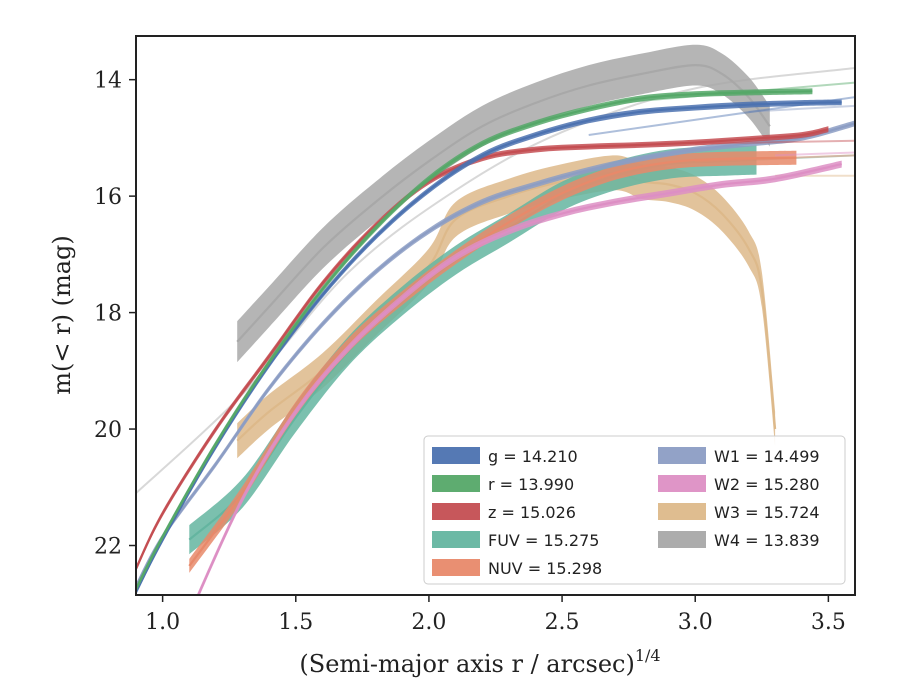 This screenshot has height=700, width=900. What do you see at coordinates (801, 108) in the screenshot?
I see `series-W1-extrapolation` at bounding box center [801, 108].